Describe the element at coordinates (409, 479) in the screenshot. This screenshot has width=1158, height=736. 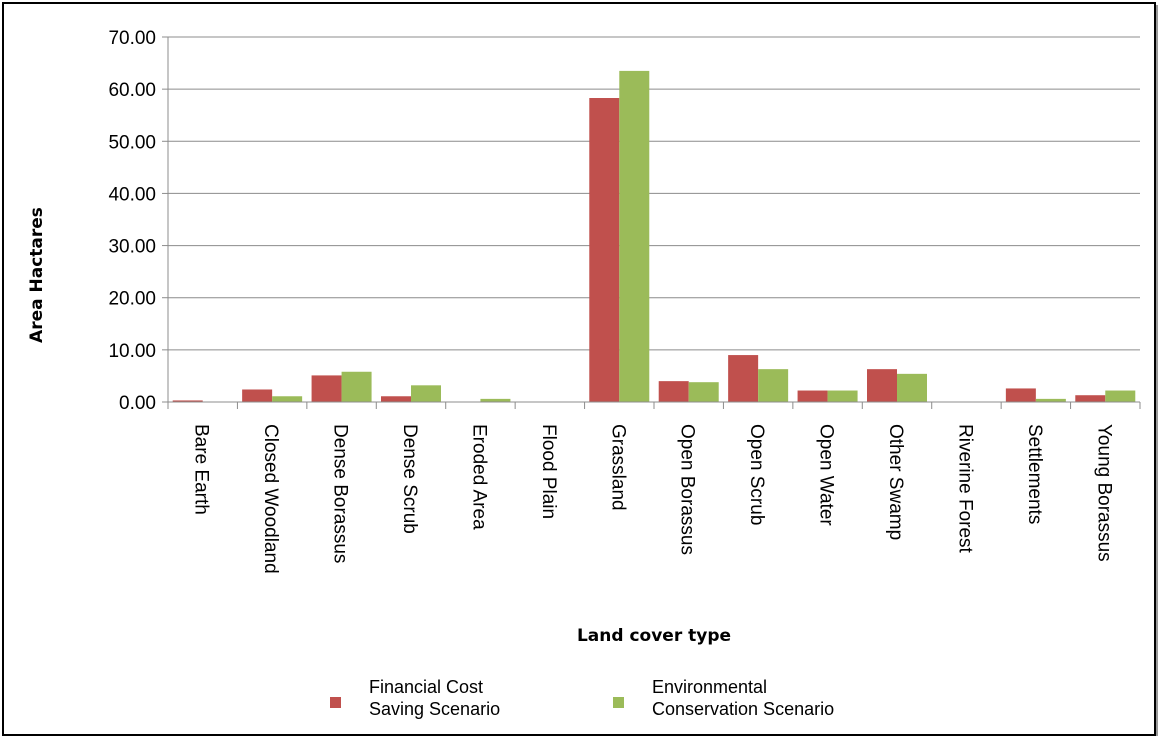
I see `x-tick-label: Dense Scrub` at that location.